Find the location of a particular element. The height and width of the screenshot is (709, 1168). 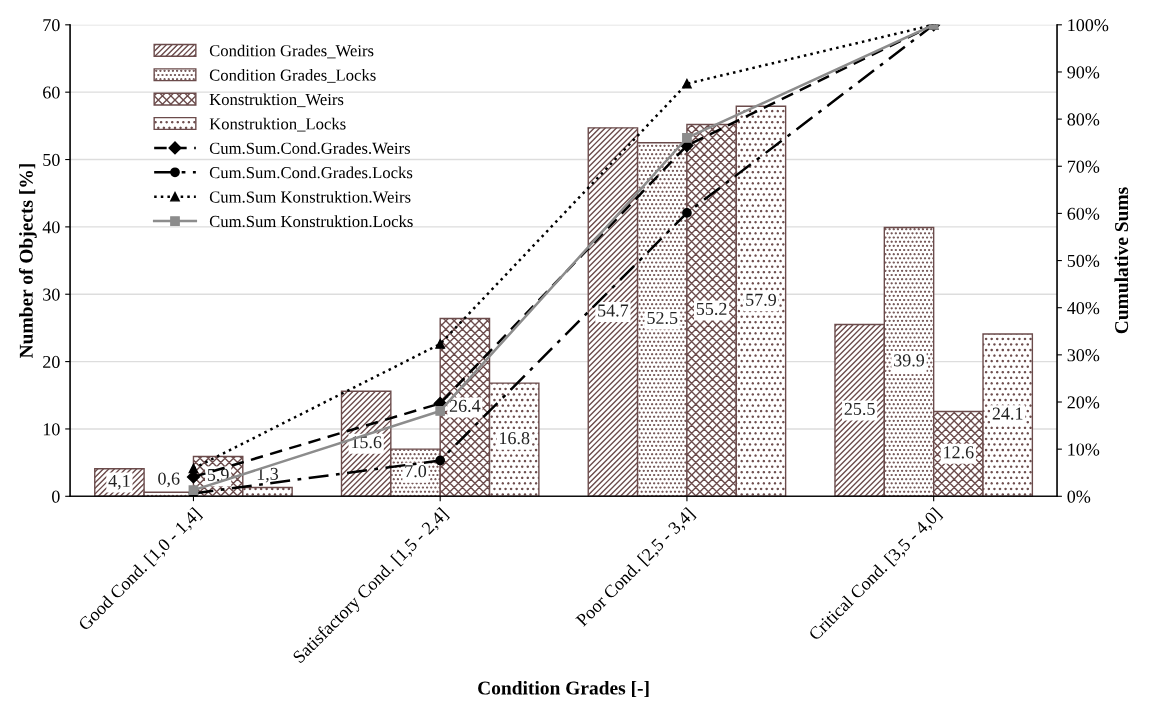

y2-tick-label: 30% is located at coordinates (1083, 355).